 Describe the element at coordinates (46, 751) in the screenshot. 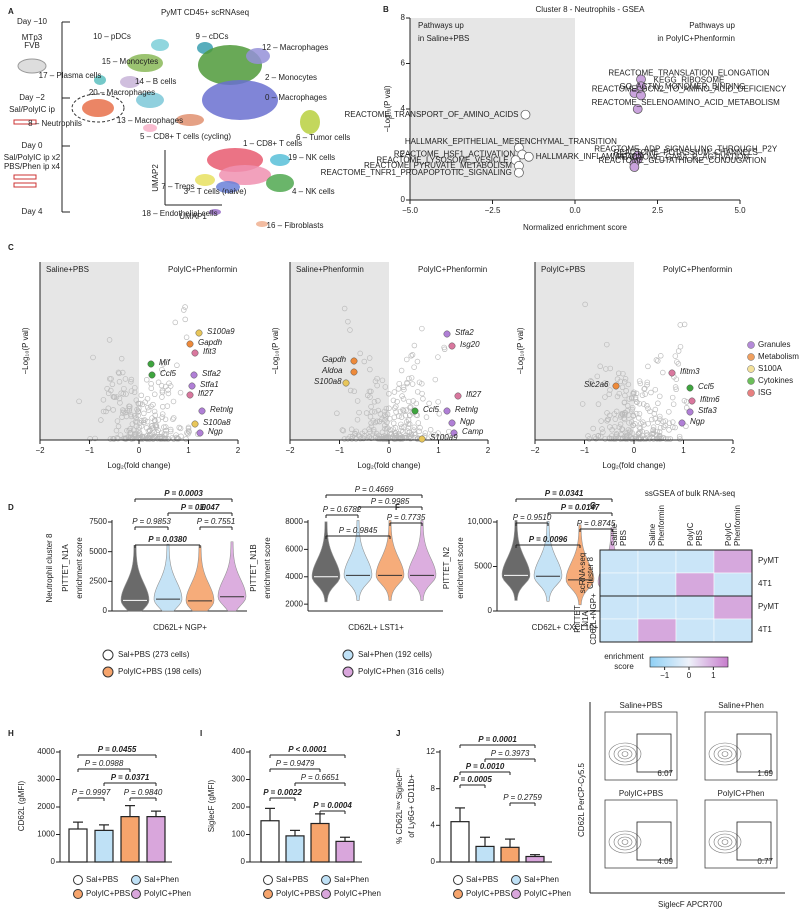

I see `y-tick-label: 4000` at that location.